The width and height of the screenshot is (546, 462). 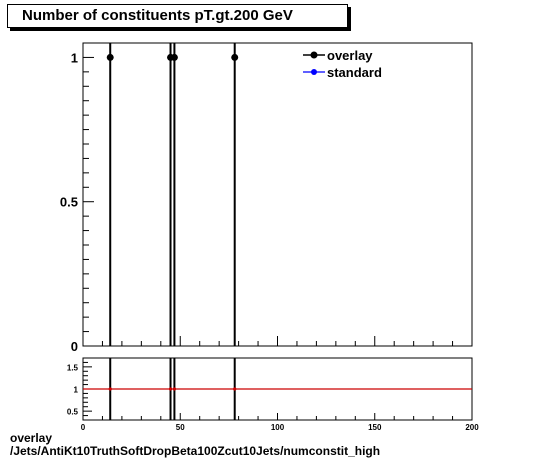 I want to click on y-tick-label: 0, so click(x=74, y=346).